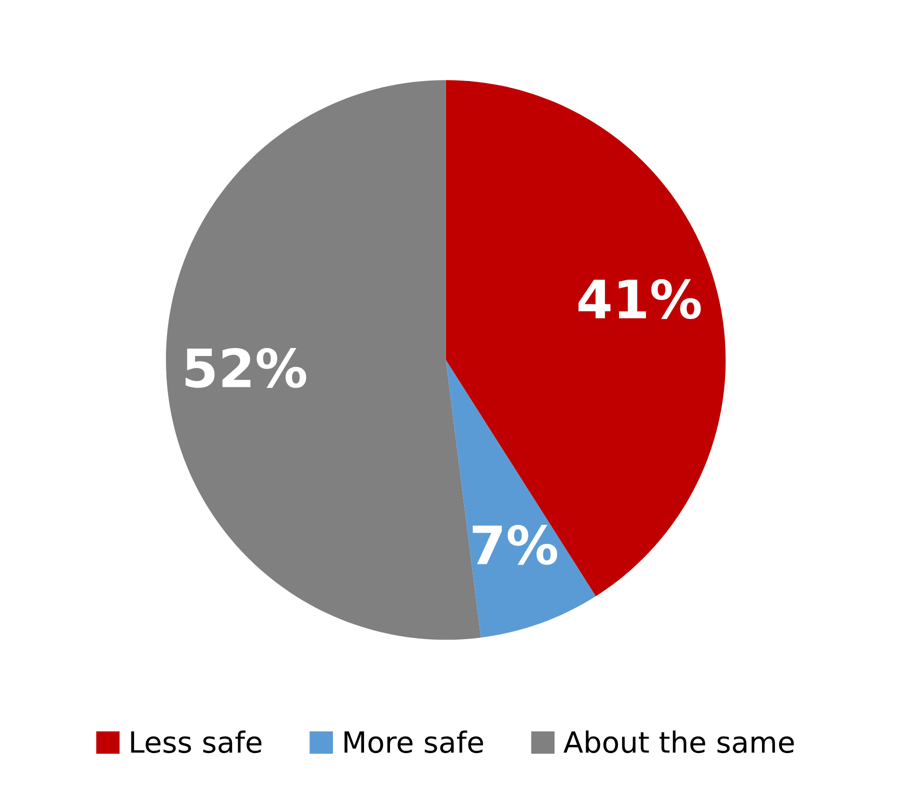 The height and width of the screenshot is (785, 923). I want to click on legend-label: Less safe, so click(196, 742).